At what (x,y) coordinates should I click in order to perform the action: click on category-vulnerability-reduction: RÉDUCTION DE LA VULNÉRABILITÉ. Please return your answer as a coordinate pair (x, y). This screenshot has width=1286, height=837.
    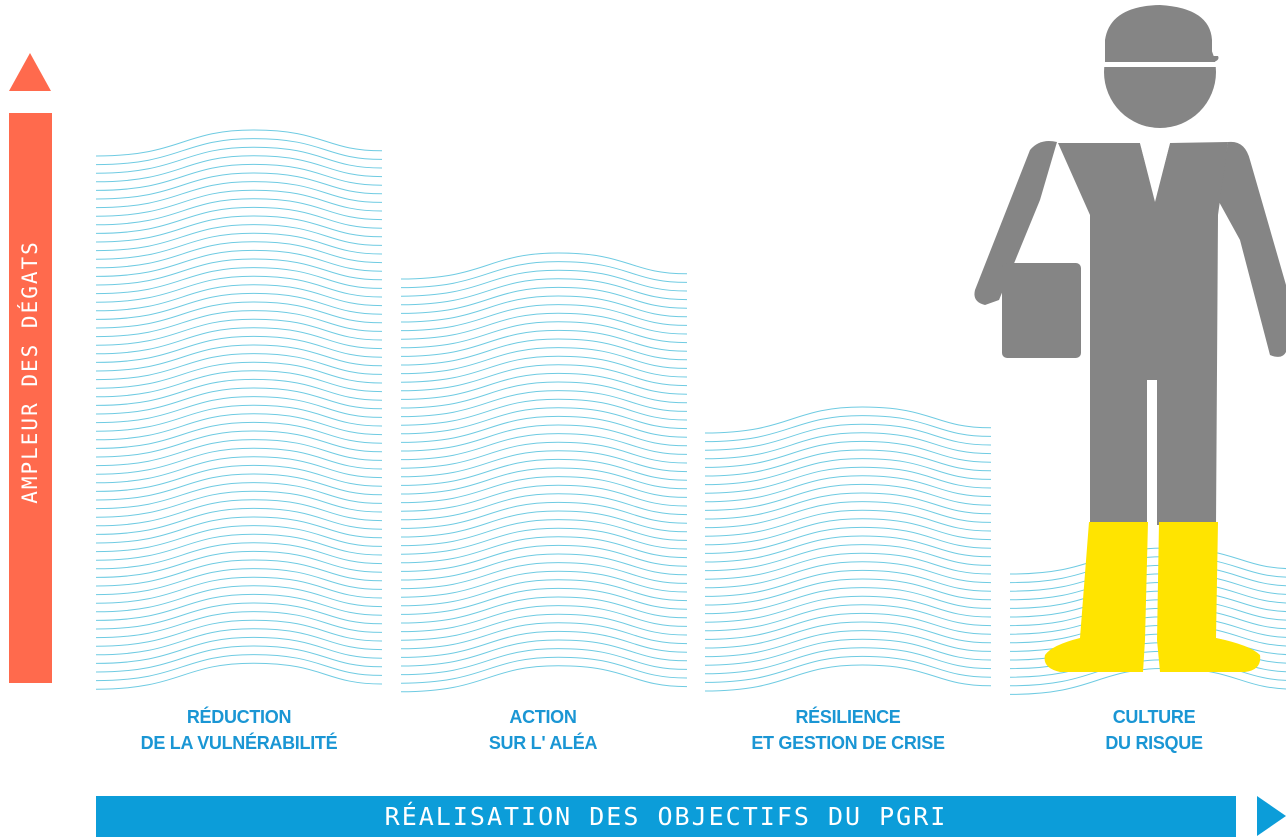
    Looking at the image, I should click on (239, 730).